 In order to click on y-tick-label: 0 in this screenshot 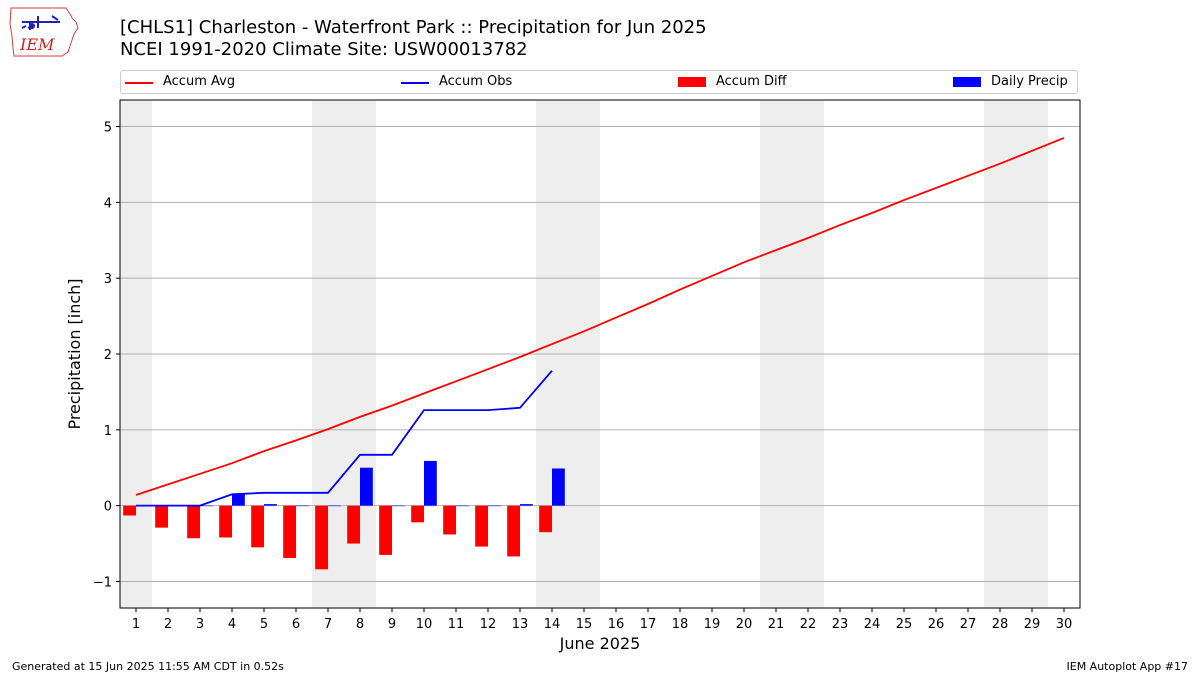, I will do `click(108, 507)`.